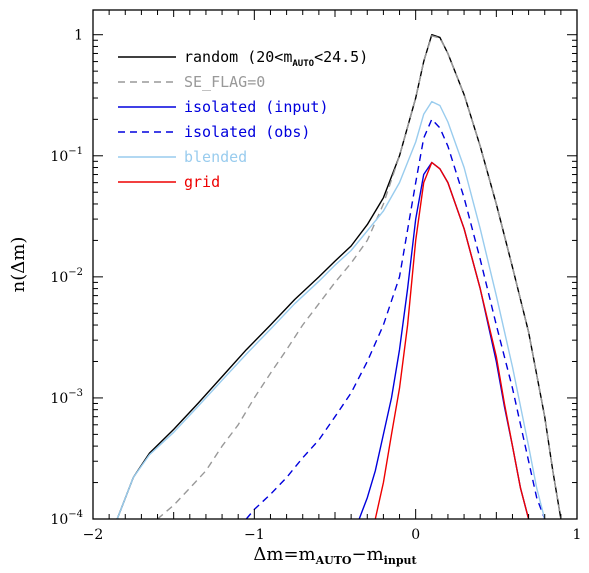 The width and height of the screenshot is (589, 573). I want to click on legend-label-0: random (20<mAUTO<24.5), so click(276, 58).